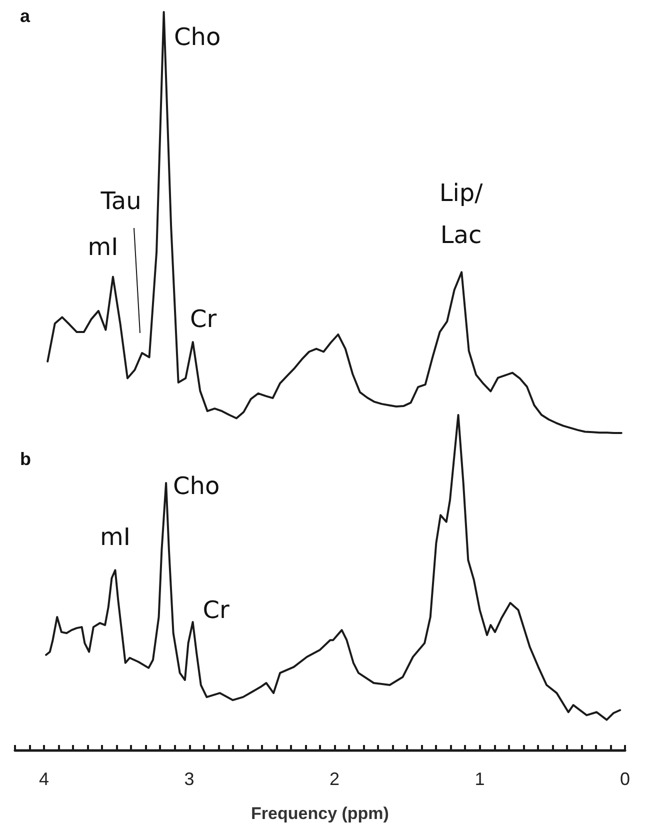 The image size is (665, 837). Describe the element at coordinates (25, 459) in the screenshot. I see `text: b` at that location.